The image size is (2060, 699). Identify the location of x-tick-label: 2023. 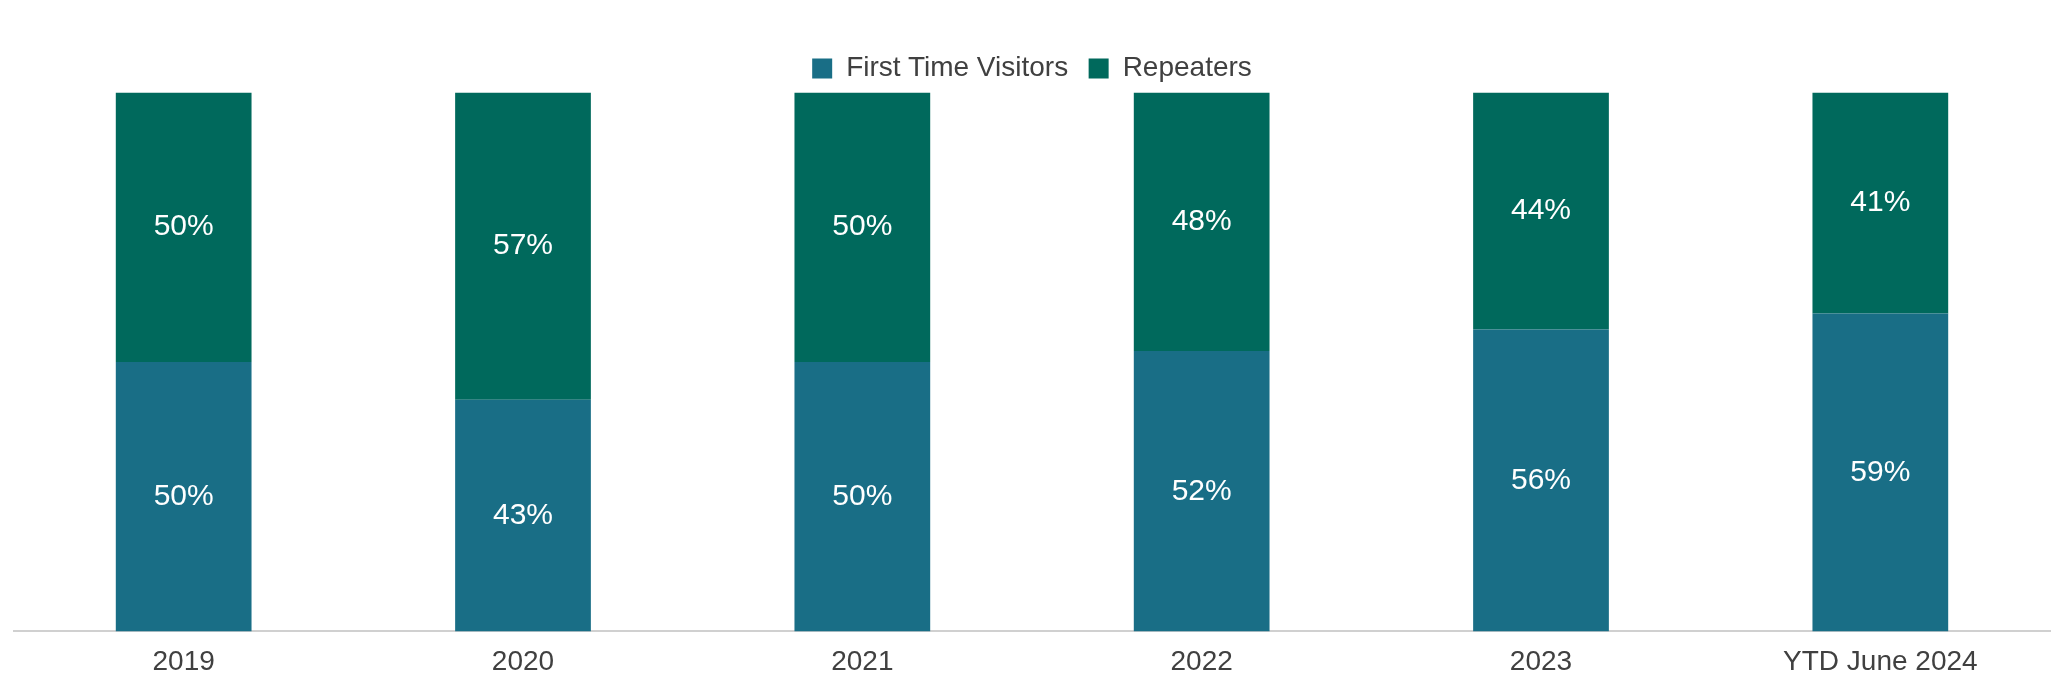
(1541, 660).